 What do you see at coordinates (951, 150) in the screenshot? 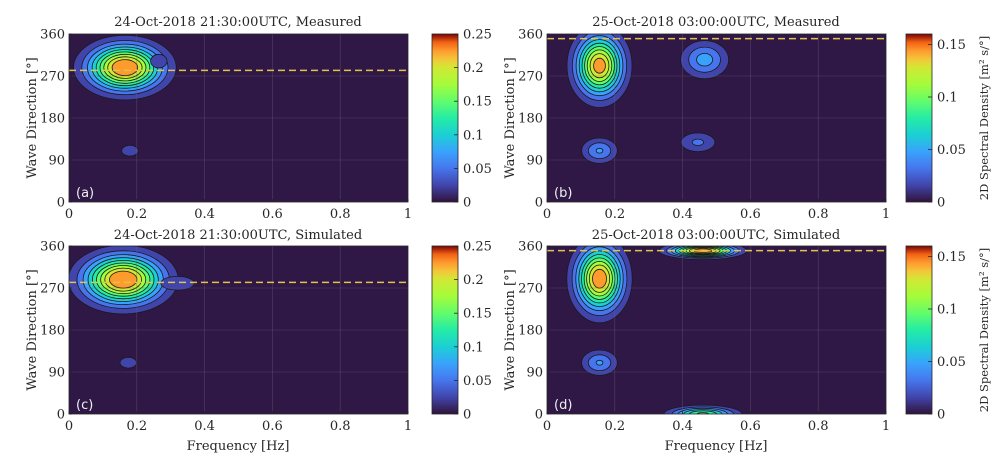
I see `panel-b-colorbar-tick-label-1: 0.05` at bounding box center [951, 150].